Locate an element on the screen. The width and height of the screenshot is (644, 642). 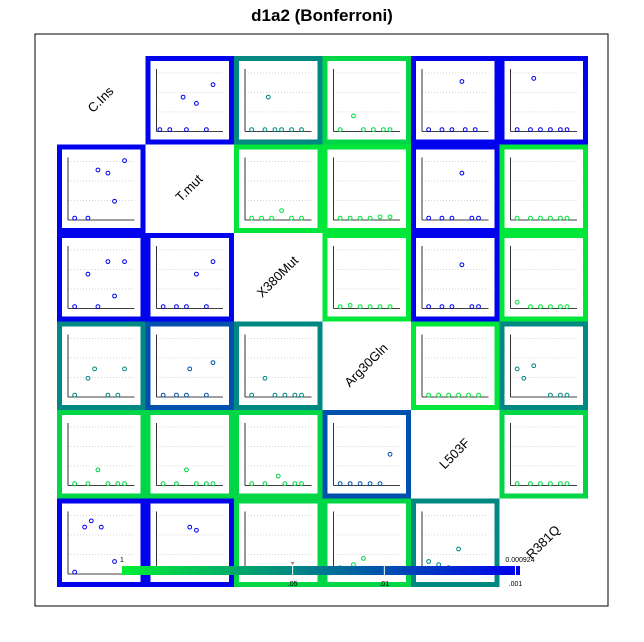
panel-r3-c4 is located at coordinates (455, 365).